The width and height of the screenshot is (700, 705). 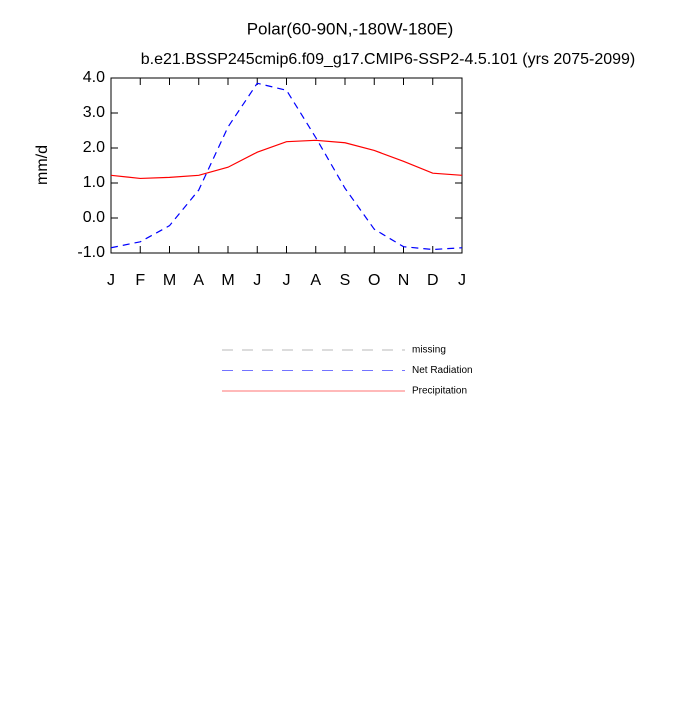 What do you see at coordinates (345, 280) in the screenshot?
I see `x-tick-label: S` at bounding box center [345, 280].